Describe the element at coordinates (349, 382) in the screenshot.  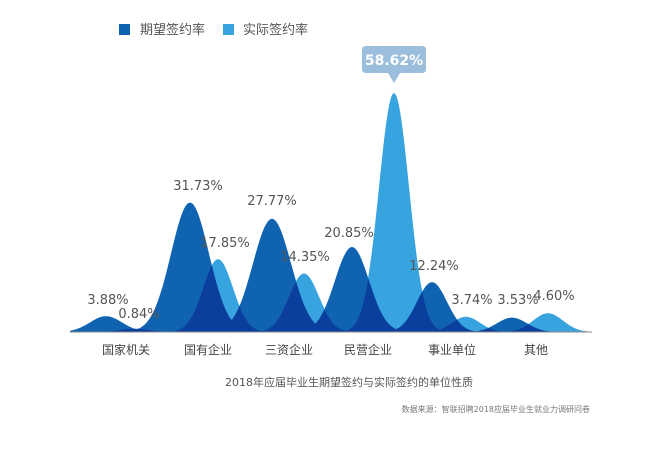
I see `chart-caption: 2018年应届毕业生期望签约与实际签约的单位性质` at that location.